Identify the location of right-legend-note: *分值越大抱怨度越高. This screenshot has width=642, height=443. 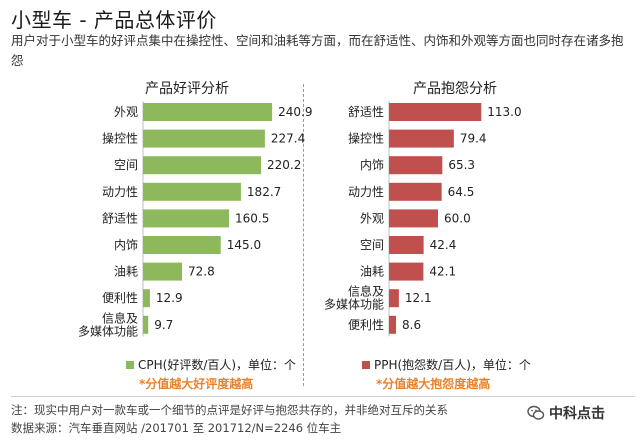
(433, 384).